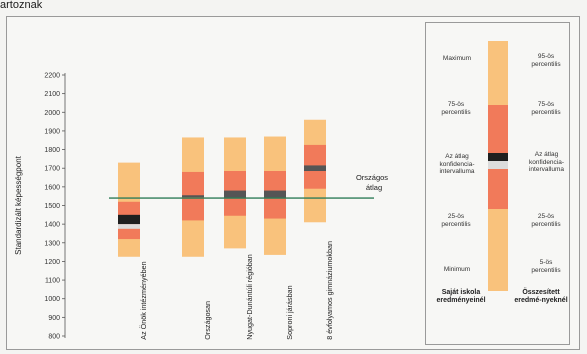 The width and height of the screenshot is (587, 354). Describe the element at coordinates (457, 164) in the screenshot. I see `legend-left-ci: Az átlag konfidencia-intervalluma` at that location.